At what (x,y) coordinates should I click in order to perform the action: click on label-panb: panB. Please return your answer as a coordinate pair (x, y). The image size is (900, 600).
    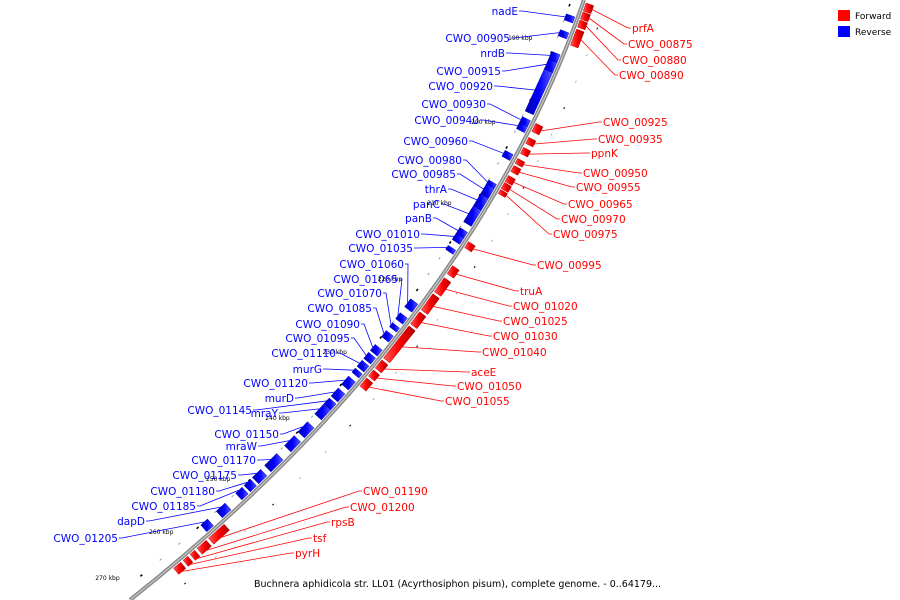
    Looking at the image, I should click on (418, 219).